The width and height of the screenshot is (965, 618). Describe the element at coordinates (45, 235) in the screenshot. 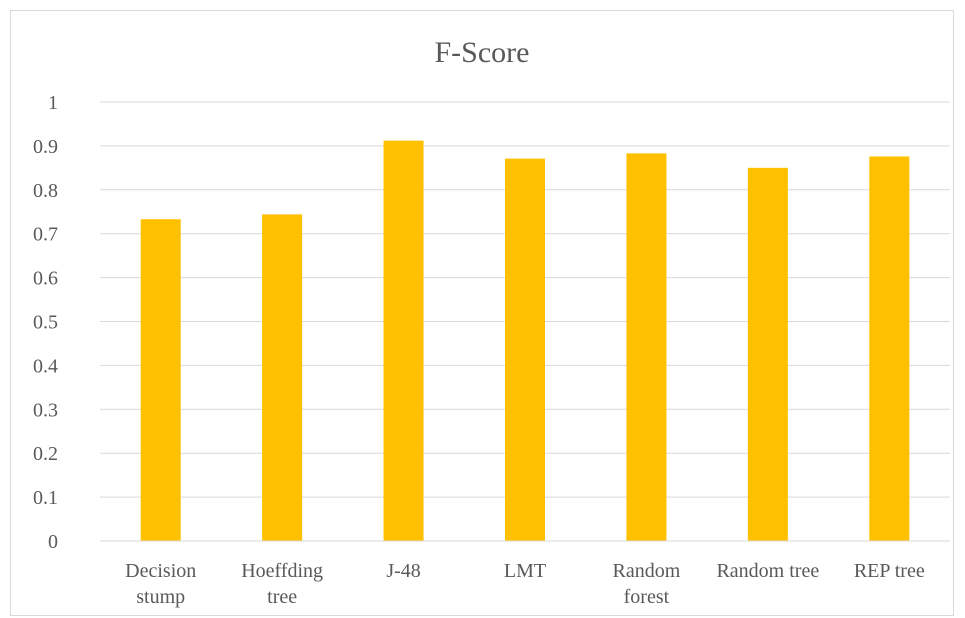

I see `y-tick-label: 0.7` at that location.